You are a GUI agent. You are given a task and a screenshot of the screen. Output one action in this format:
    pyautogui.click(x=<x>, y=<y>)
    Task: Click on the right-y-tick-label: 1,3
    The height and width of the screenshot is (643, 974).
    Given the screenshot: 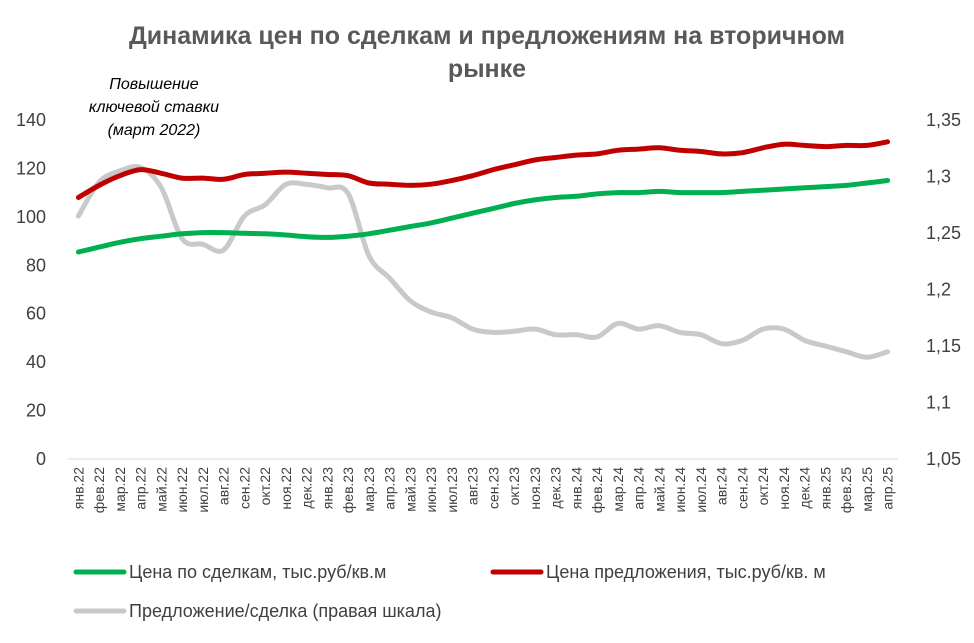 What is the action you would take?
    pyautogui.click(x=938, y=177)
    